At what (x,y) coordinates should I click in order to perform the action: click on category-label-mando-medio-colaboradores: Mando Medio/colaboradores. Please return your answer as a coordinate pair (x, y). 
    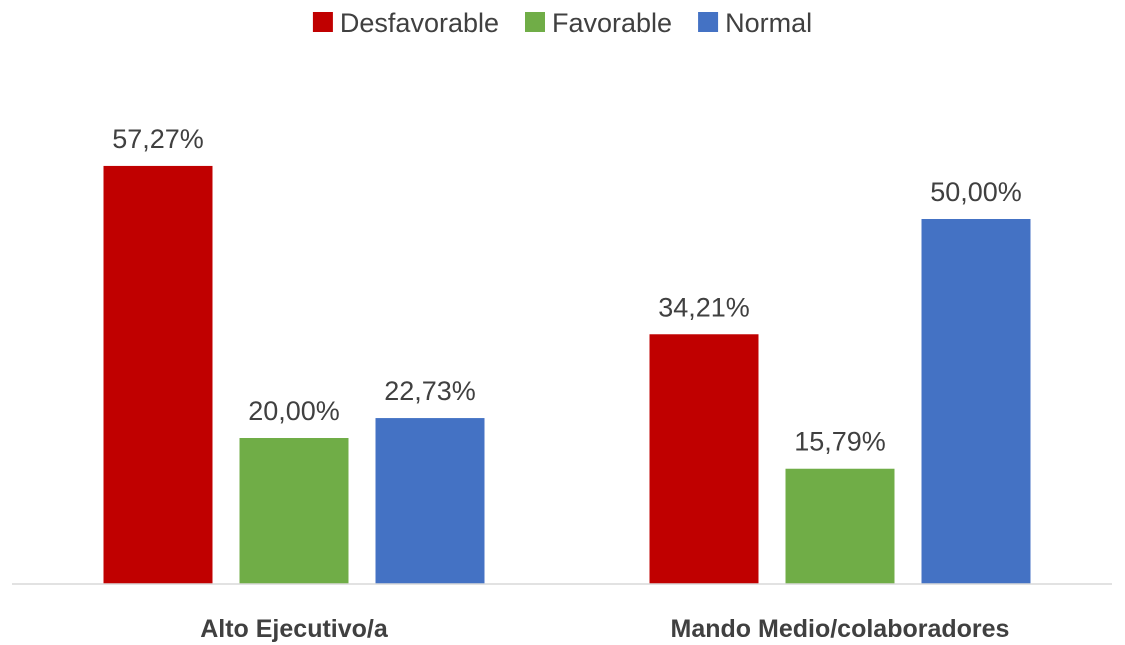
    Looking at the image, I should click on (840, 629).